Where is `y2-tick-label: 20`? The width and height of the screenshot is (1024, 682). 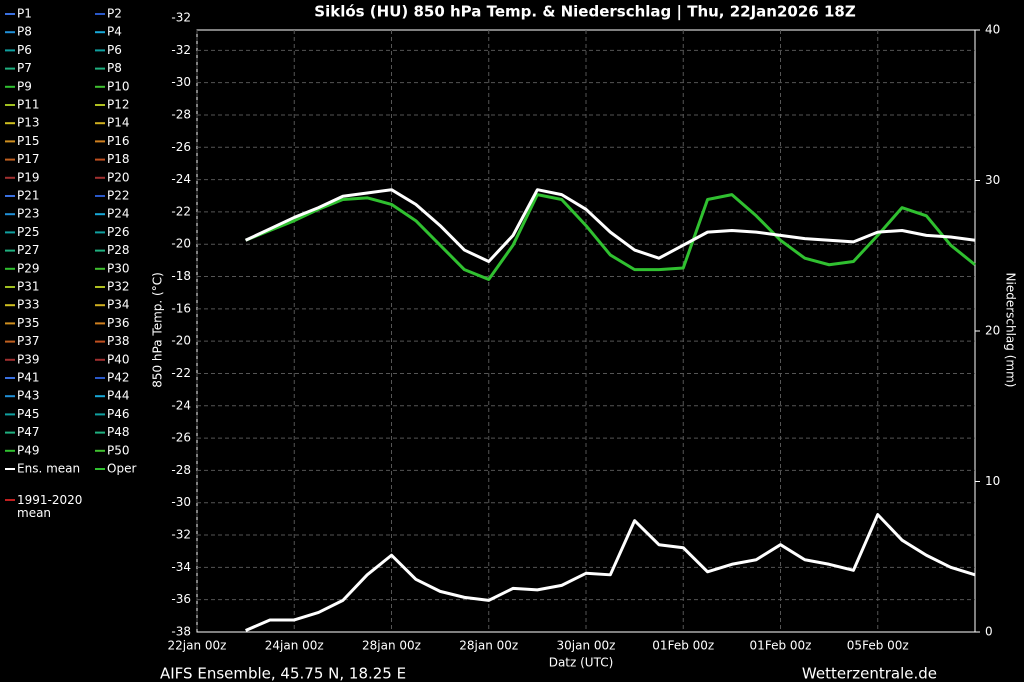
y2-tick-label: 20 is located at coordinates (992, 331).